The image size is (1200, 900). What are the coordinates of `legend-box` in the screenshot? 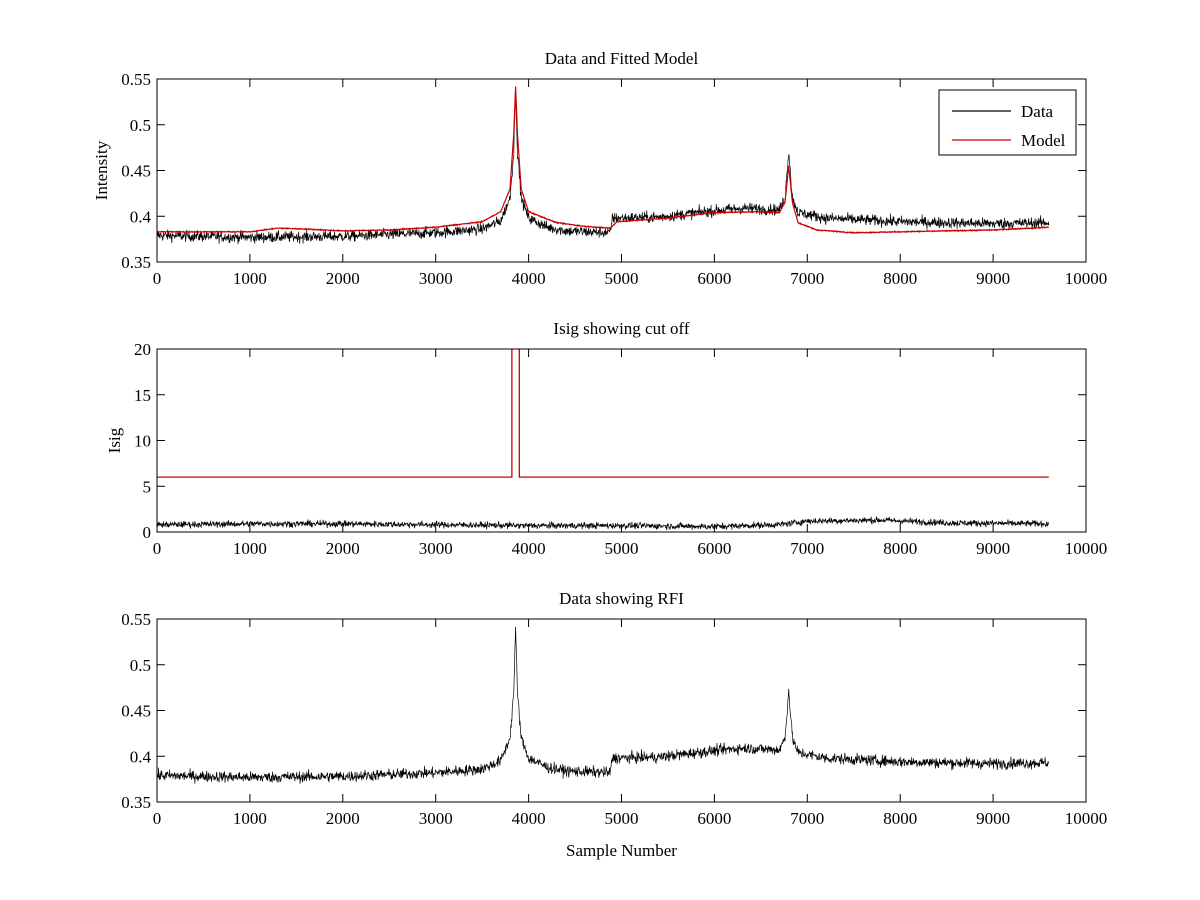 It's located at (1007, 122).